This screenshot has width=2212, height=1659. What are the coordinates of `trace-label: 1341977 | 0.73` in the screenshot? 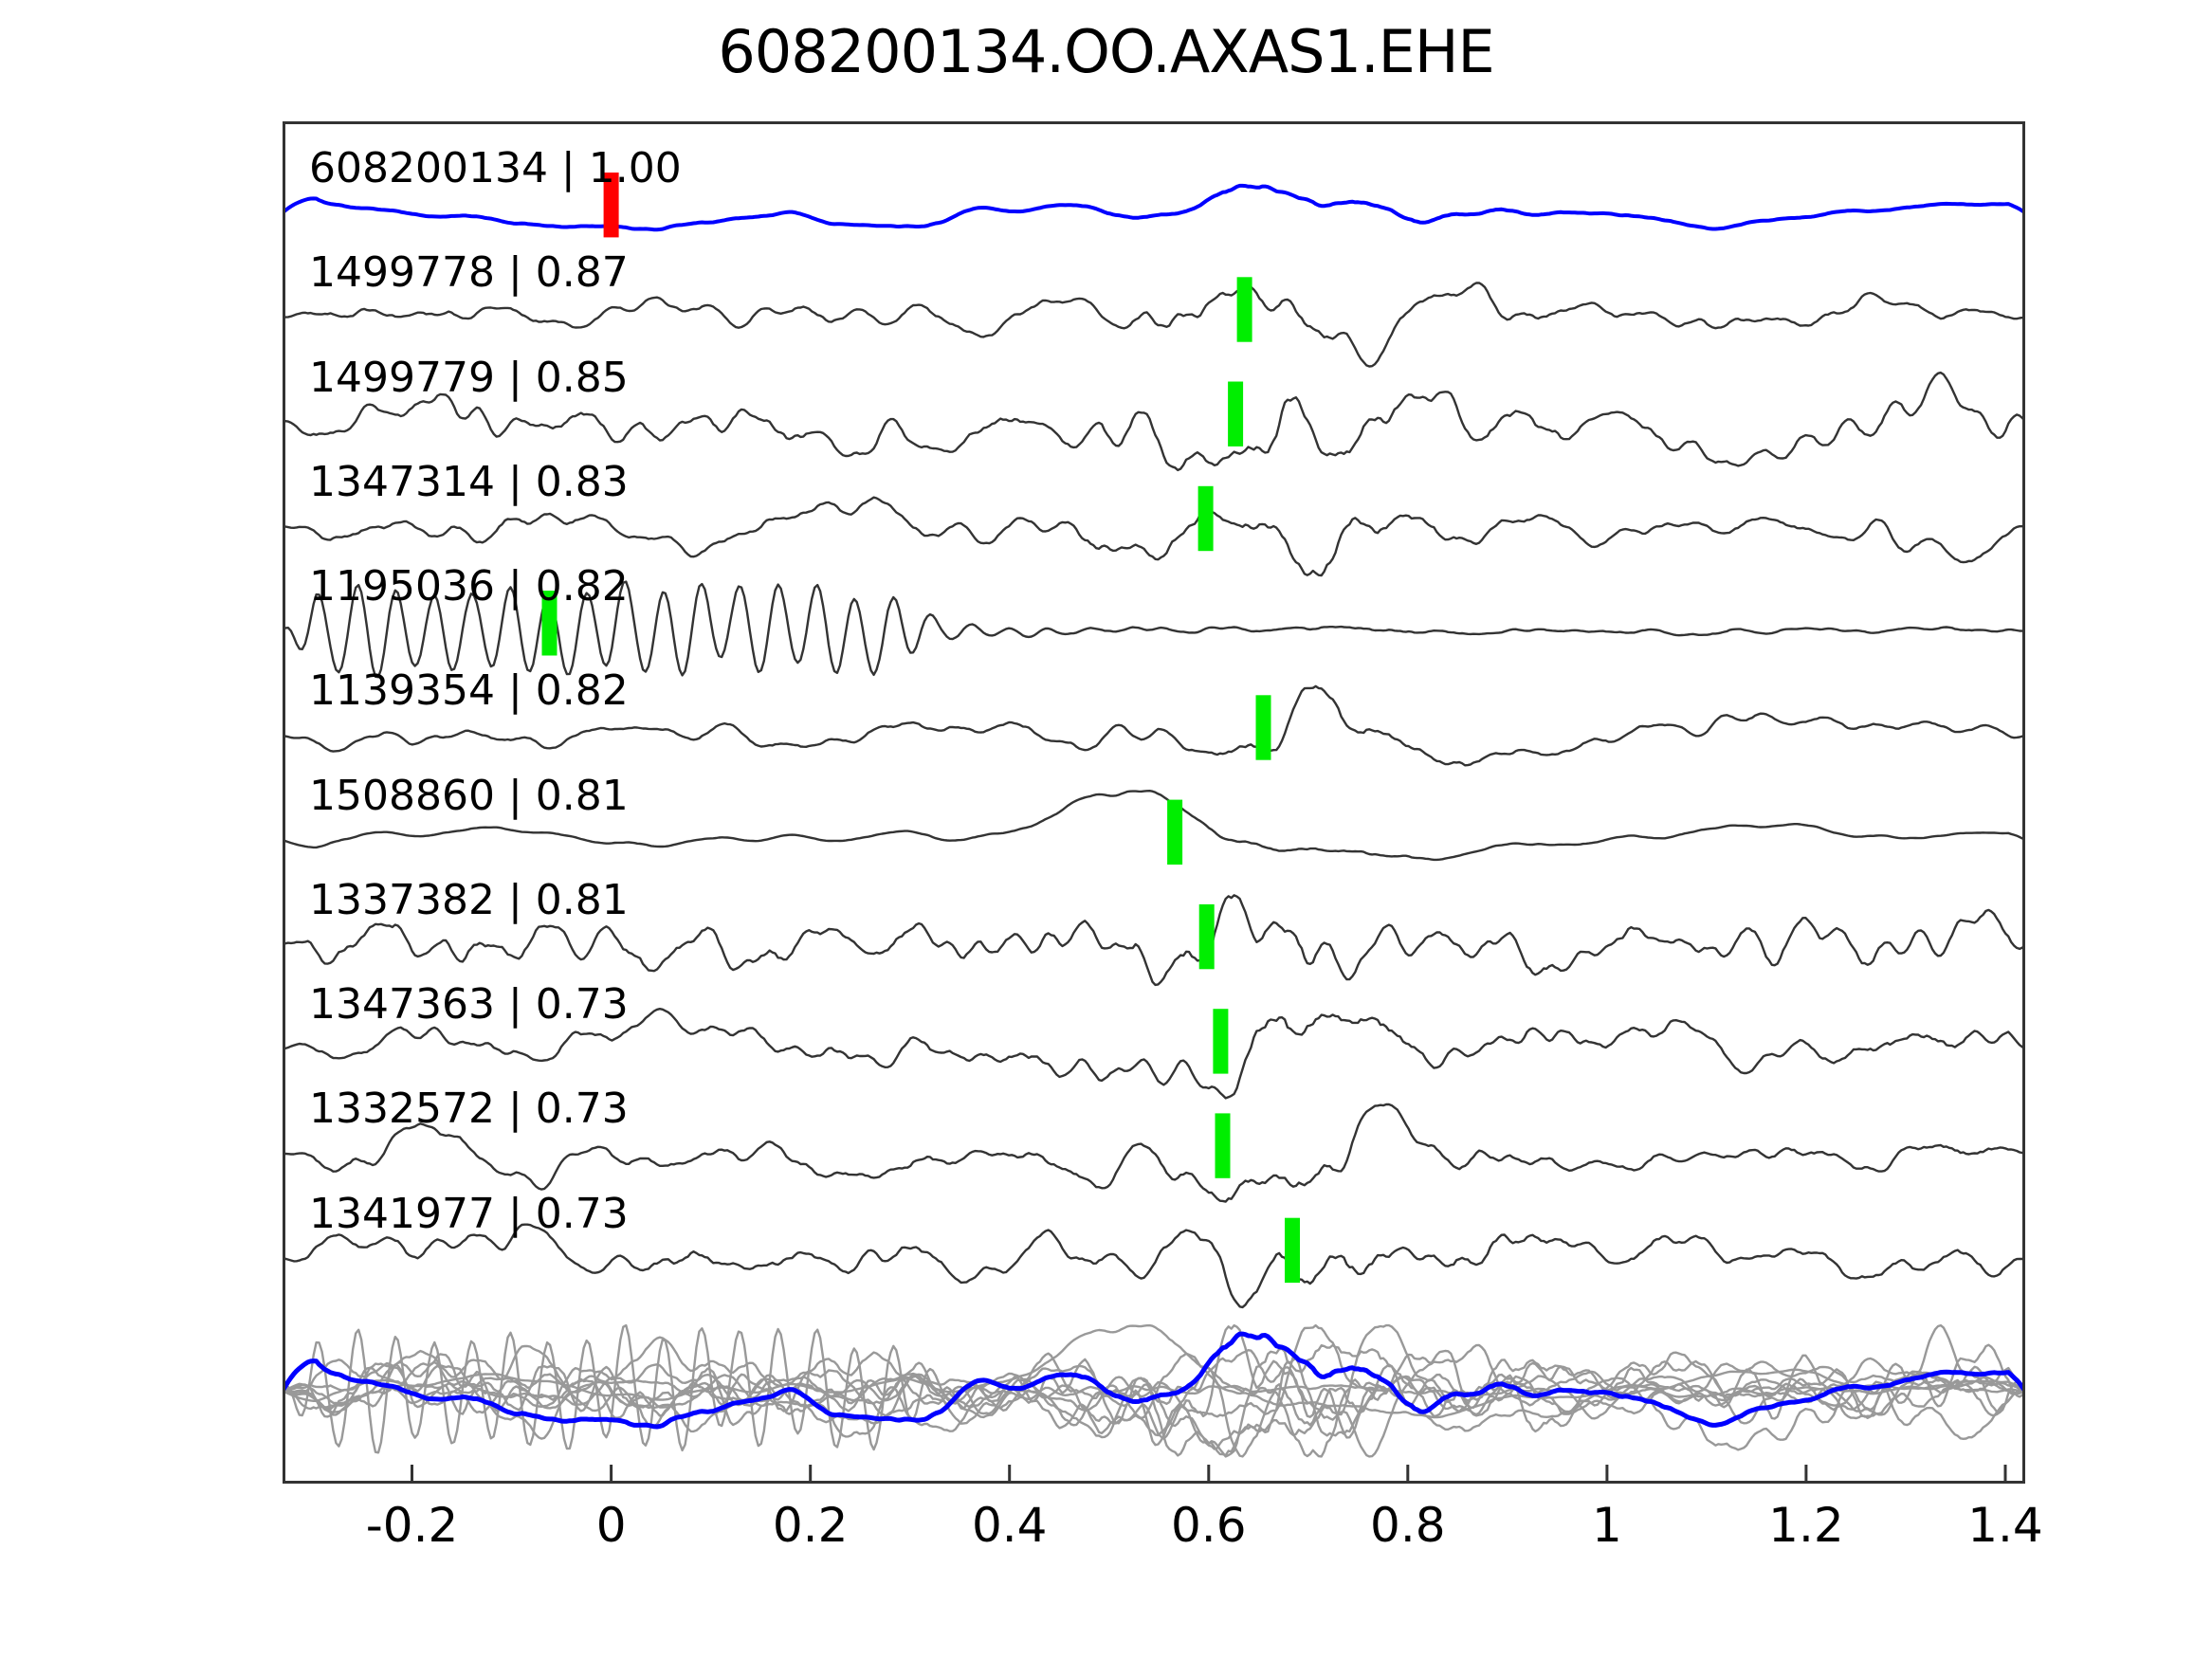 It's located at (469, 1213).